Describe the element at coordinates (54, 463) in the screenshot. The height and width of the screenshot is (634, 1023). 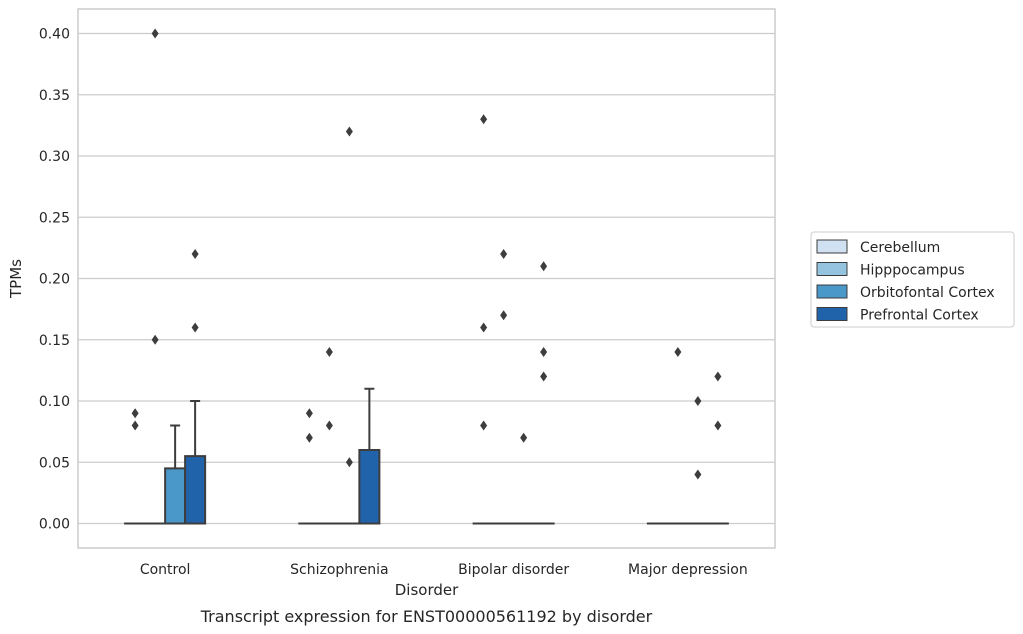
I see `y-tick-label: 0.05` at that location.